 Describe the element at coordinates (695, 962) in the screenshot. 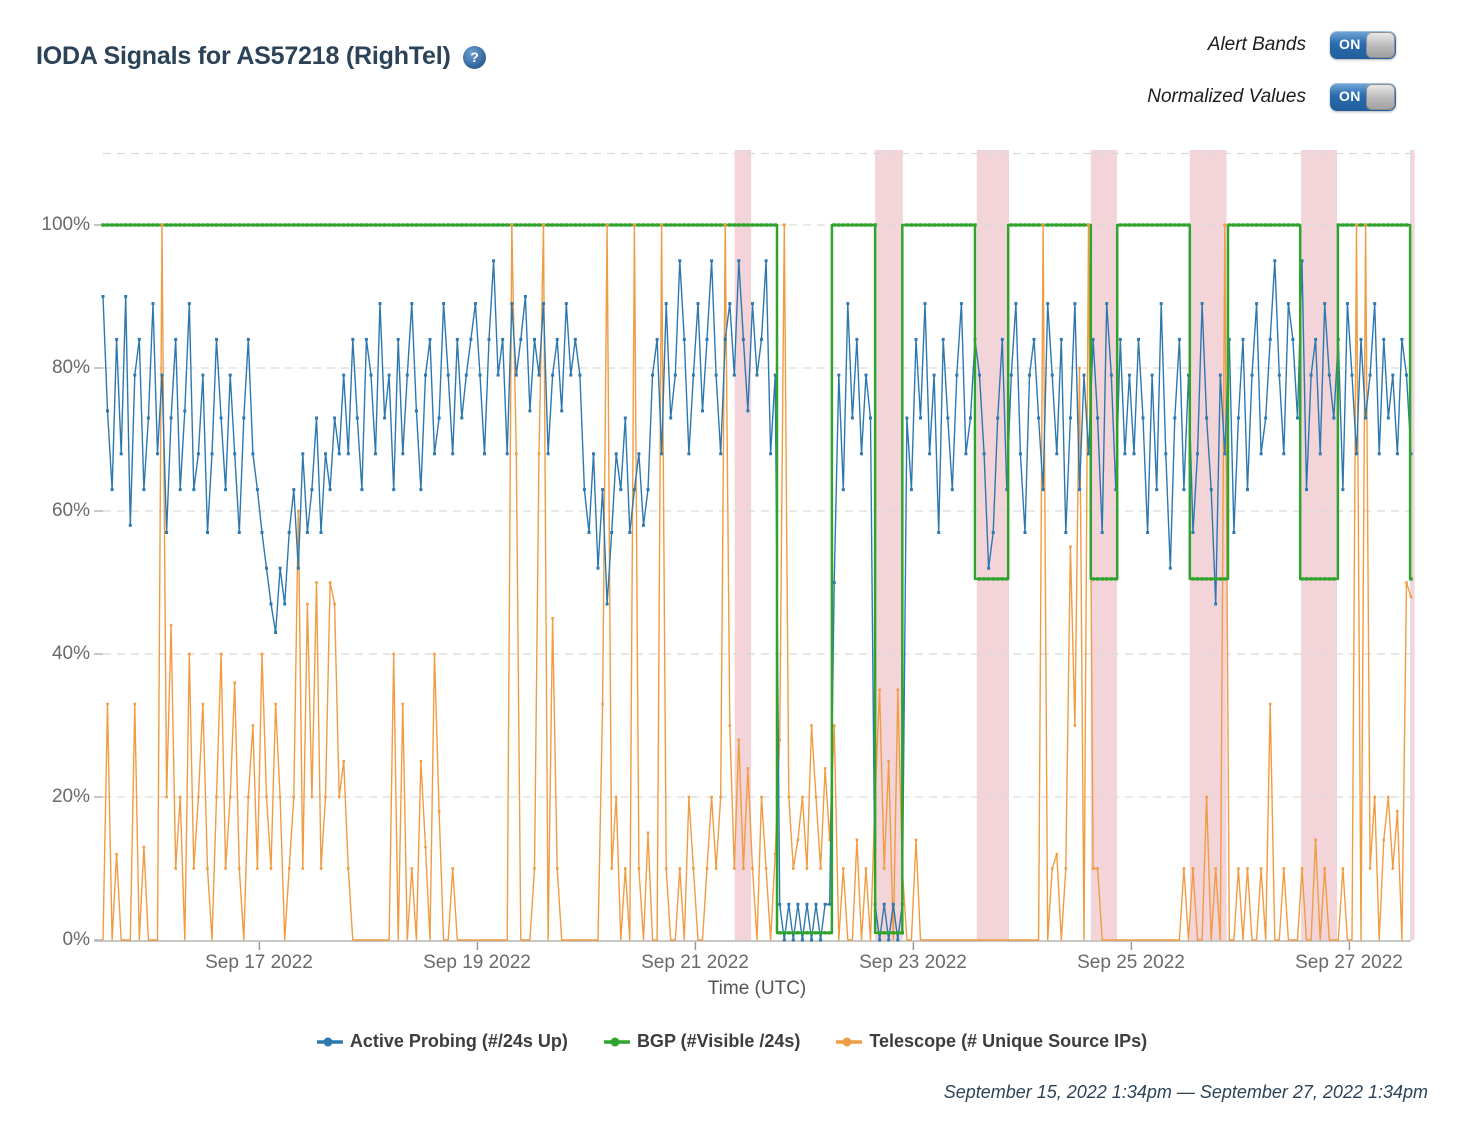

I see `x-tick-label: Sep 21 2022` at that location.